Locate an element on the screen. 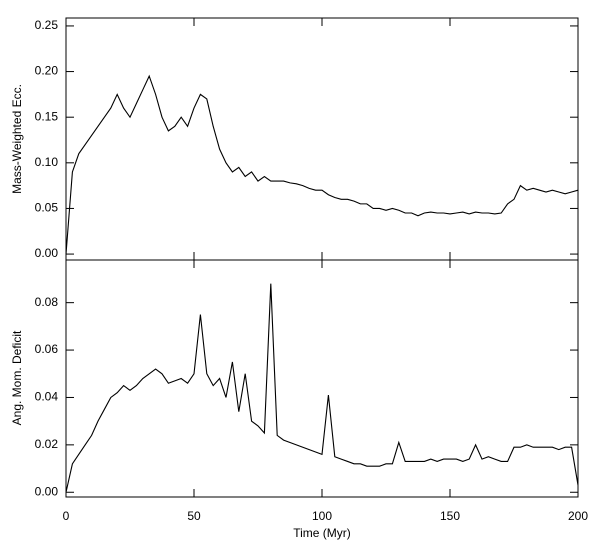 This screenshot has width=599, height=540. y-tick-label: 0.02 is located at coordinates (47, 444).